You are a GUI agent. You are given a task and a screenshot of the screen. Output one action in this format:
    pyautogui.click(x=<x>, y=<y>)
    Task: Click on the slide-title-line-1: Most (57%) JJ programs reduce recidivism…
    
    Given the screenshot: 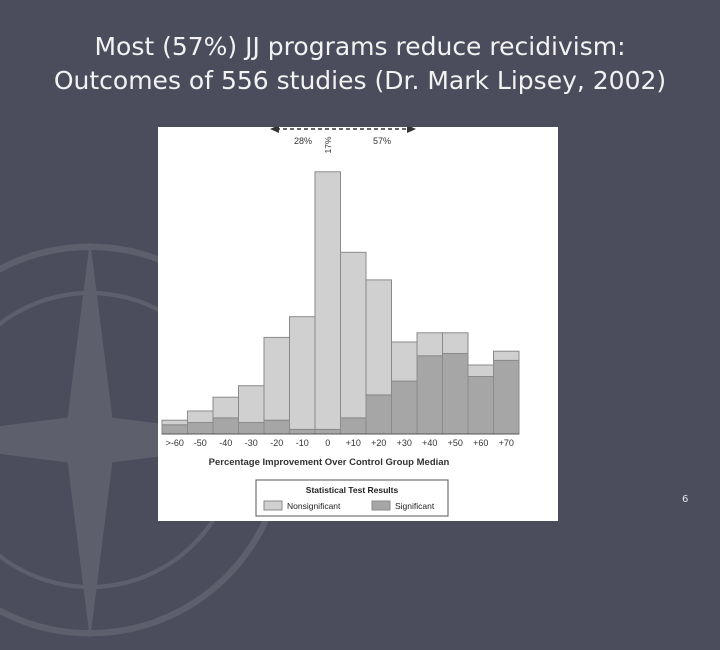 What is the action you would take?
    pyautogui.click(x=360, y=46)
    